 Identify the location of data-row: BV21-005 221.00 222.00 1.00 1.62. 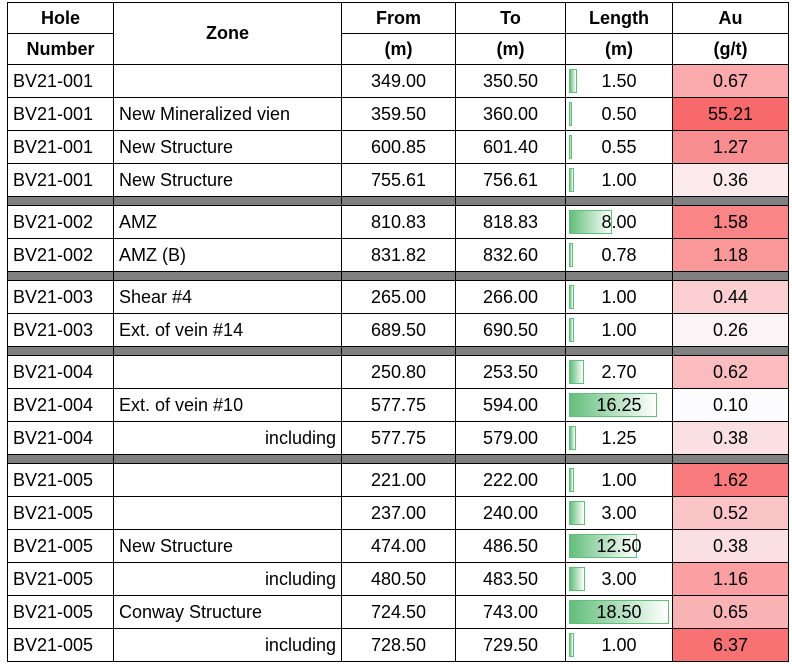
(398, 480).